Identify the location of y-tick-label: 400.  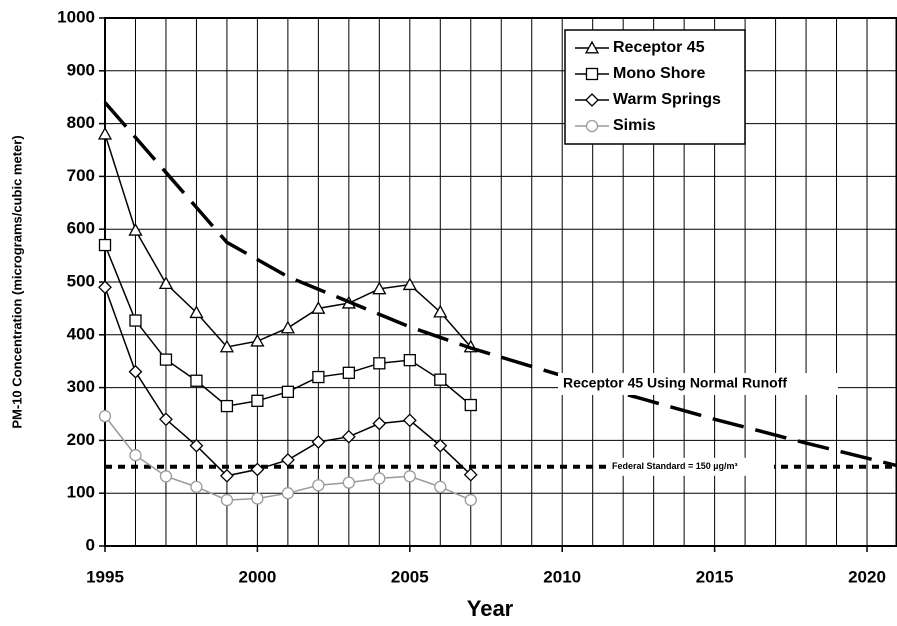
(81, 333).